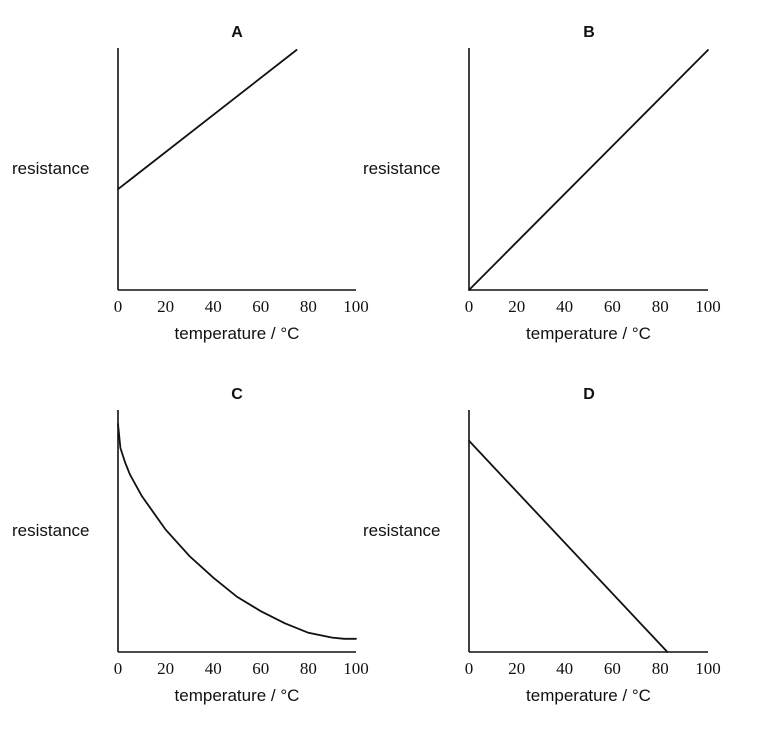 The height and width of the screenshot is (744, 764). Describe the element at coordinates (237, 394) in the screenshot. I see `panel-title: C` at that location.